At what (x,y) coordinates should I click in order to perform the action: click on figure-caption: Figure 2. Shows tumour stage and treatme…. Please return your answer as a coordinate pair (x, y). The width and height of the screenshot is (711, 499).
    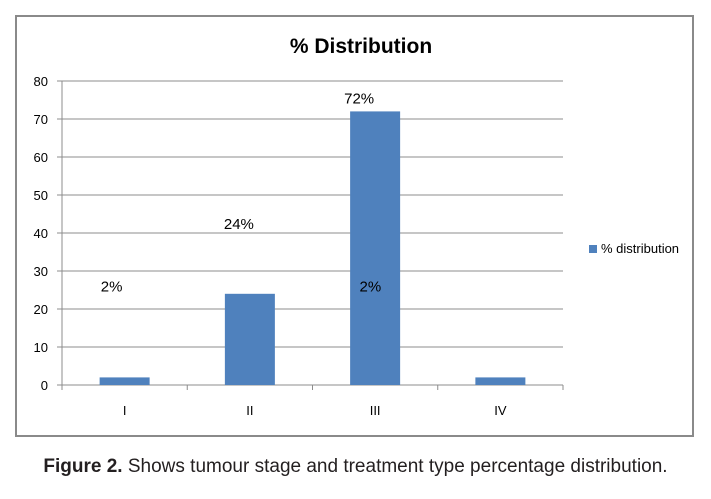
    Looking at the image, I should click on (355, 467).